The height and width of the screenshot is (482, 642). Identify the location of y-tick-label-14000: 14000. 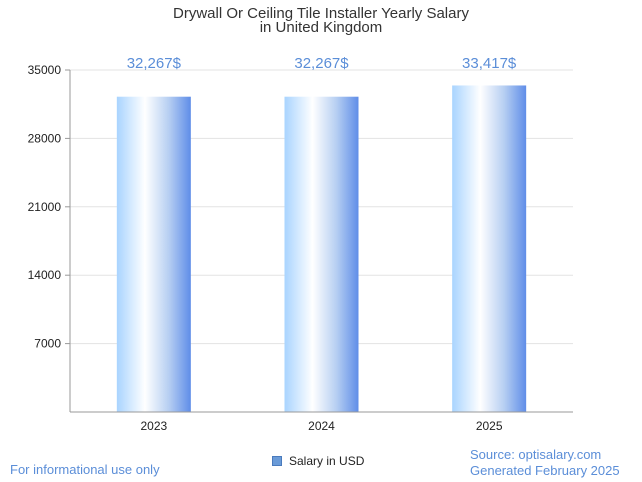
(45, 275).